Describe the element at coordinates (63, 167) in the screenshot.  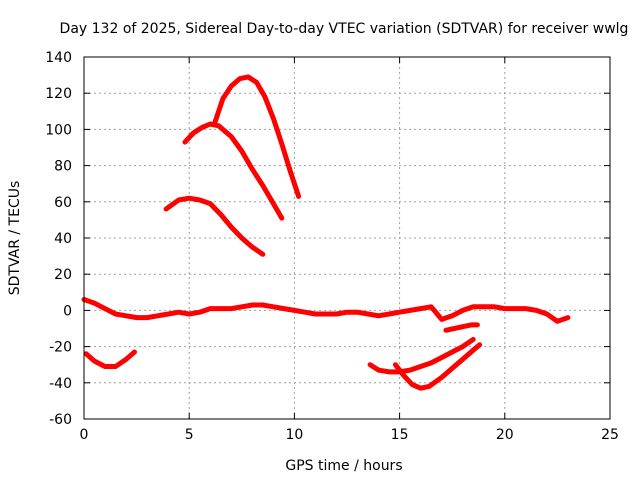
I see `y-tick-label: 80` at that location.